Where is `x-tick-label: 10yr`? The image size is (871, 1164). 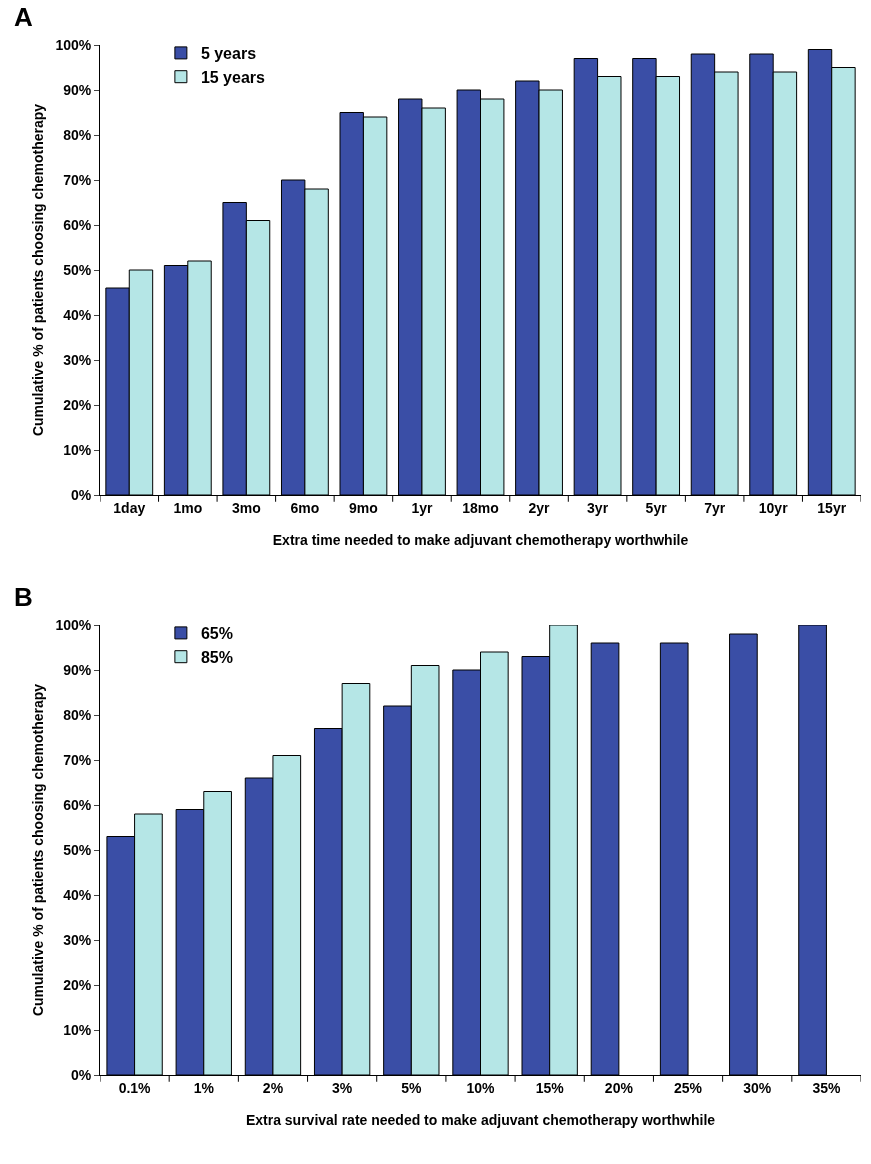
x-tick-label: 10yr is located at coordinates (773, 507).